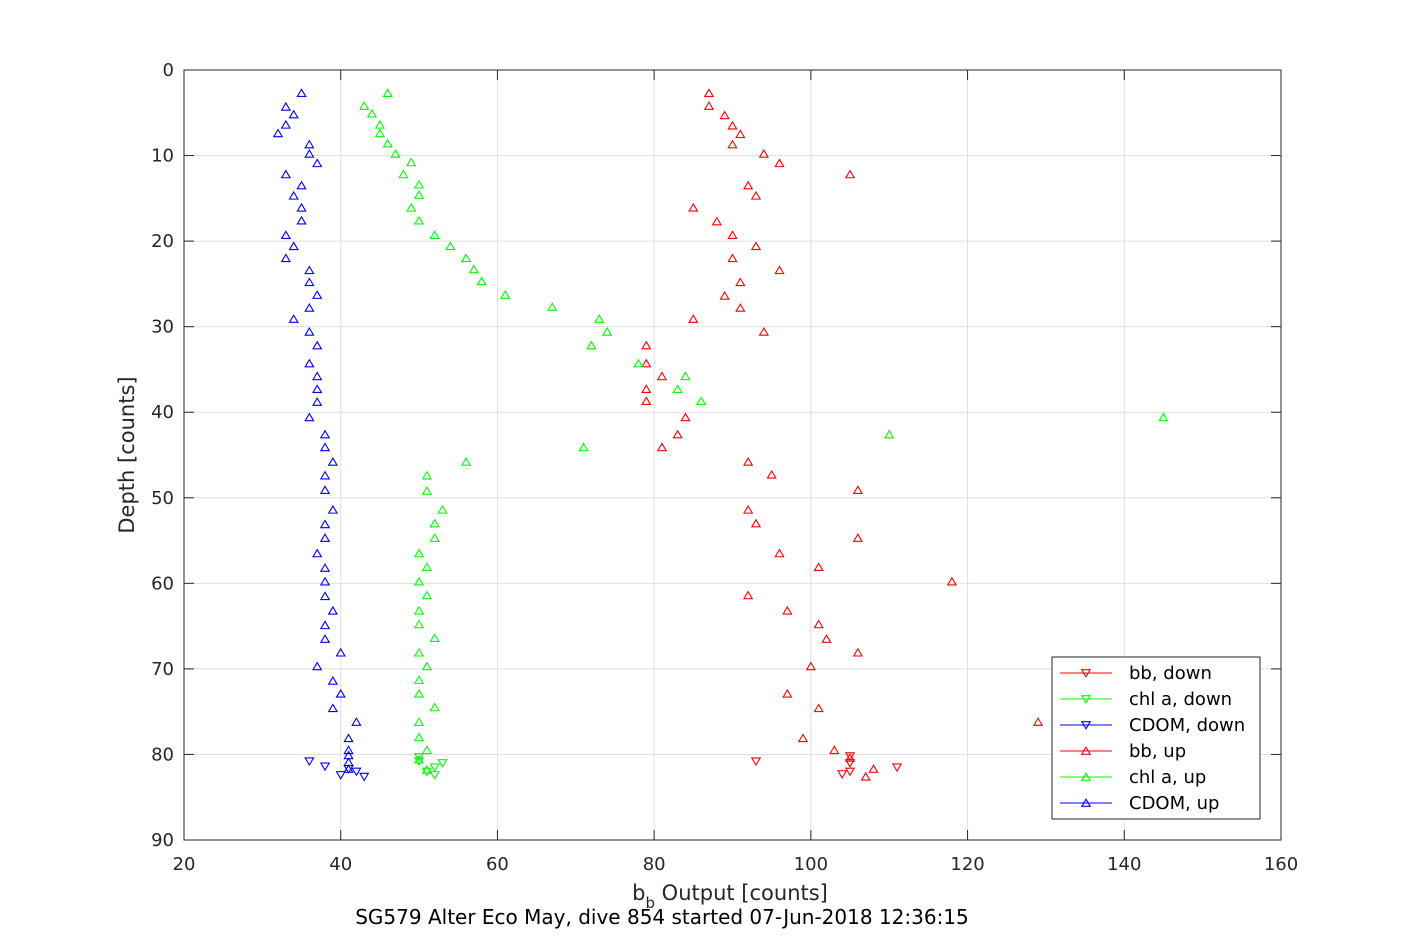 The height and width of the screenshot is (945, 1417). Describe the element at coordinates (1136, 673) in the screenshot. I see `legend-entry: bb, down` at that location.